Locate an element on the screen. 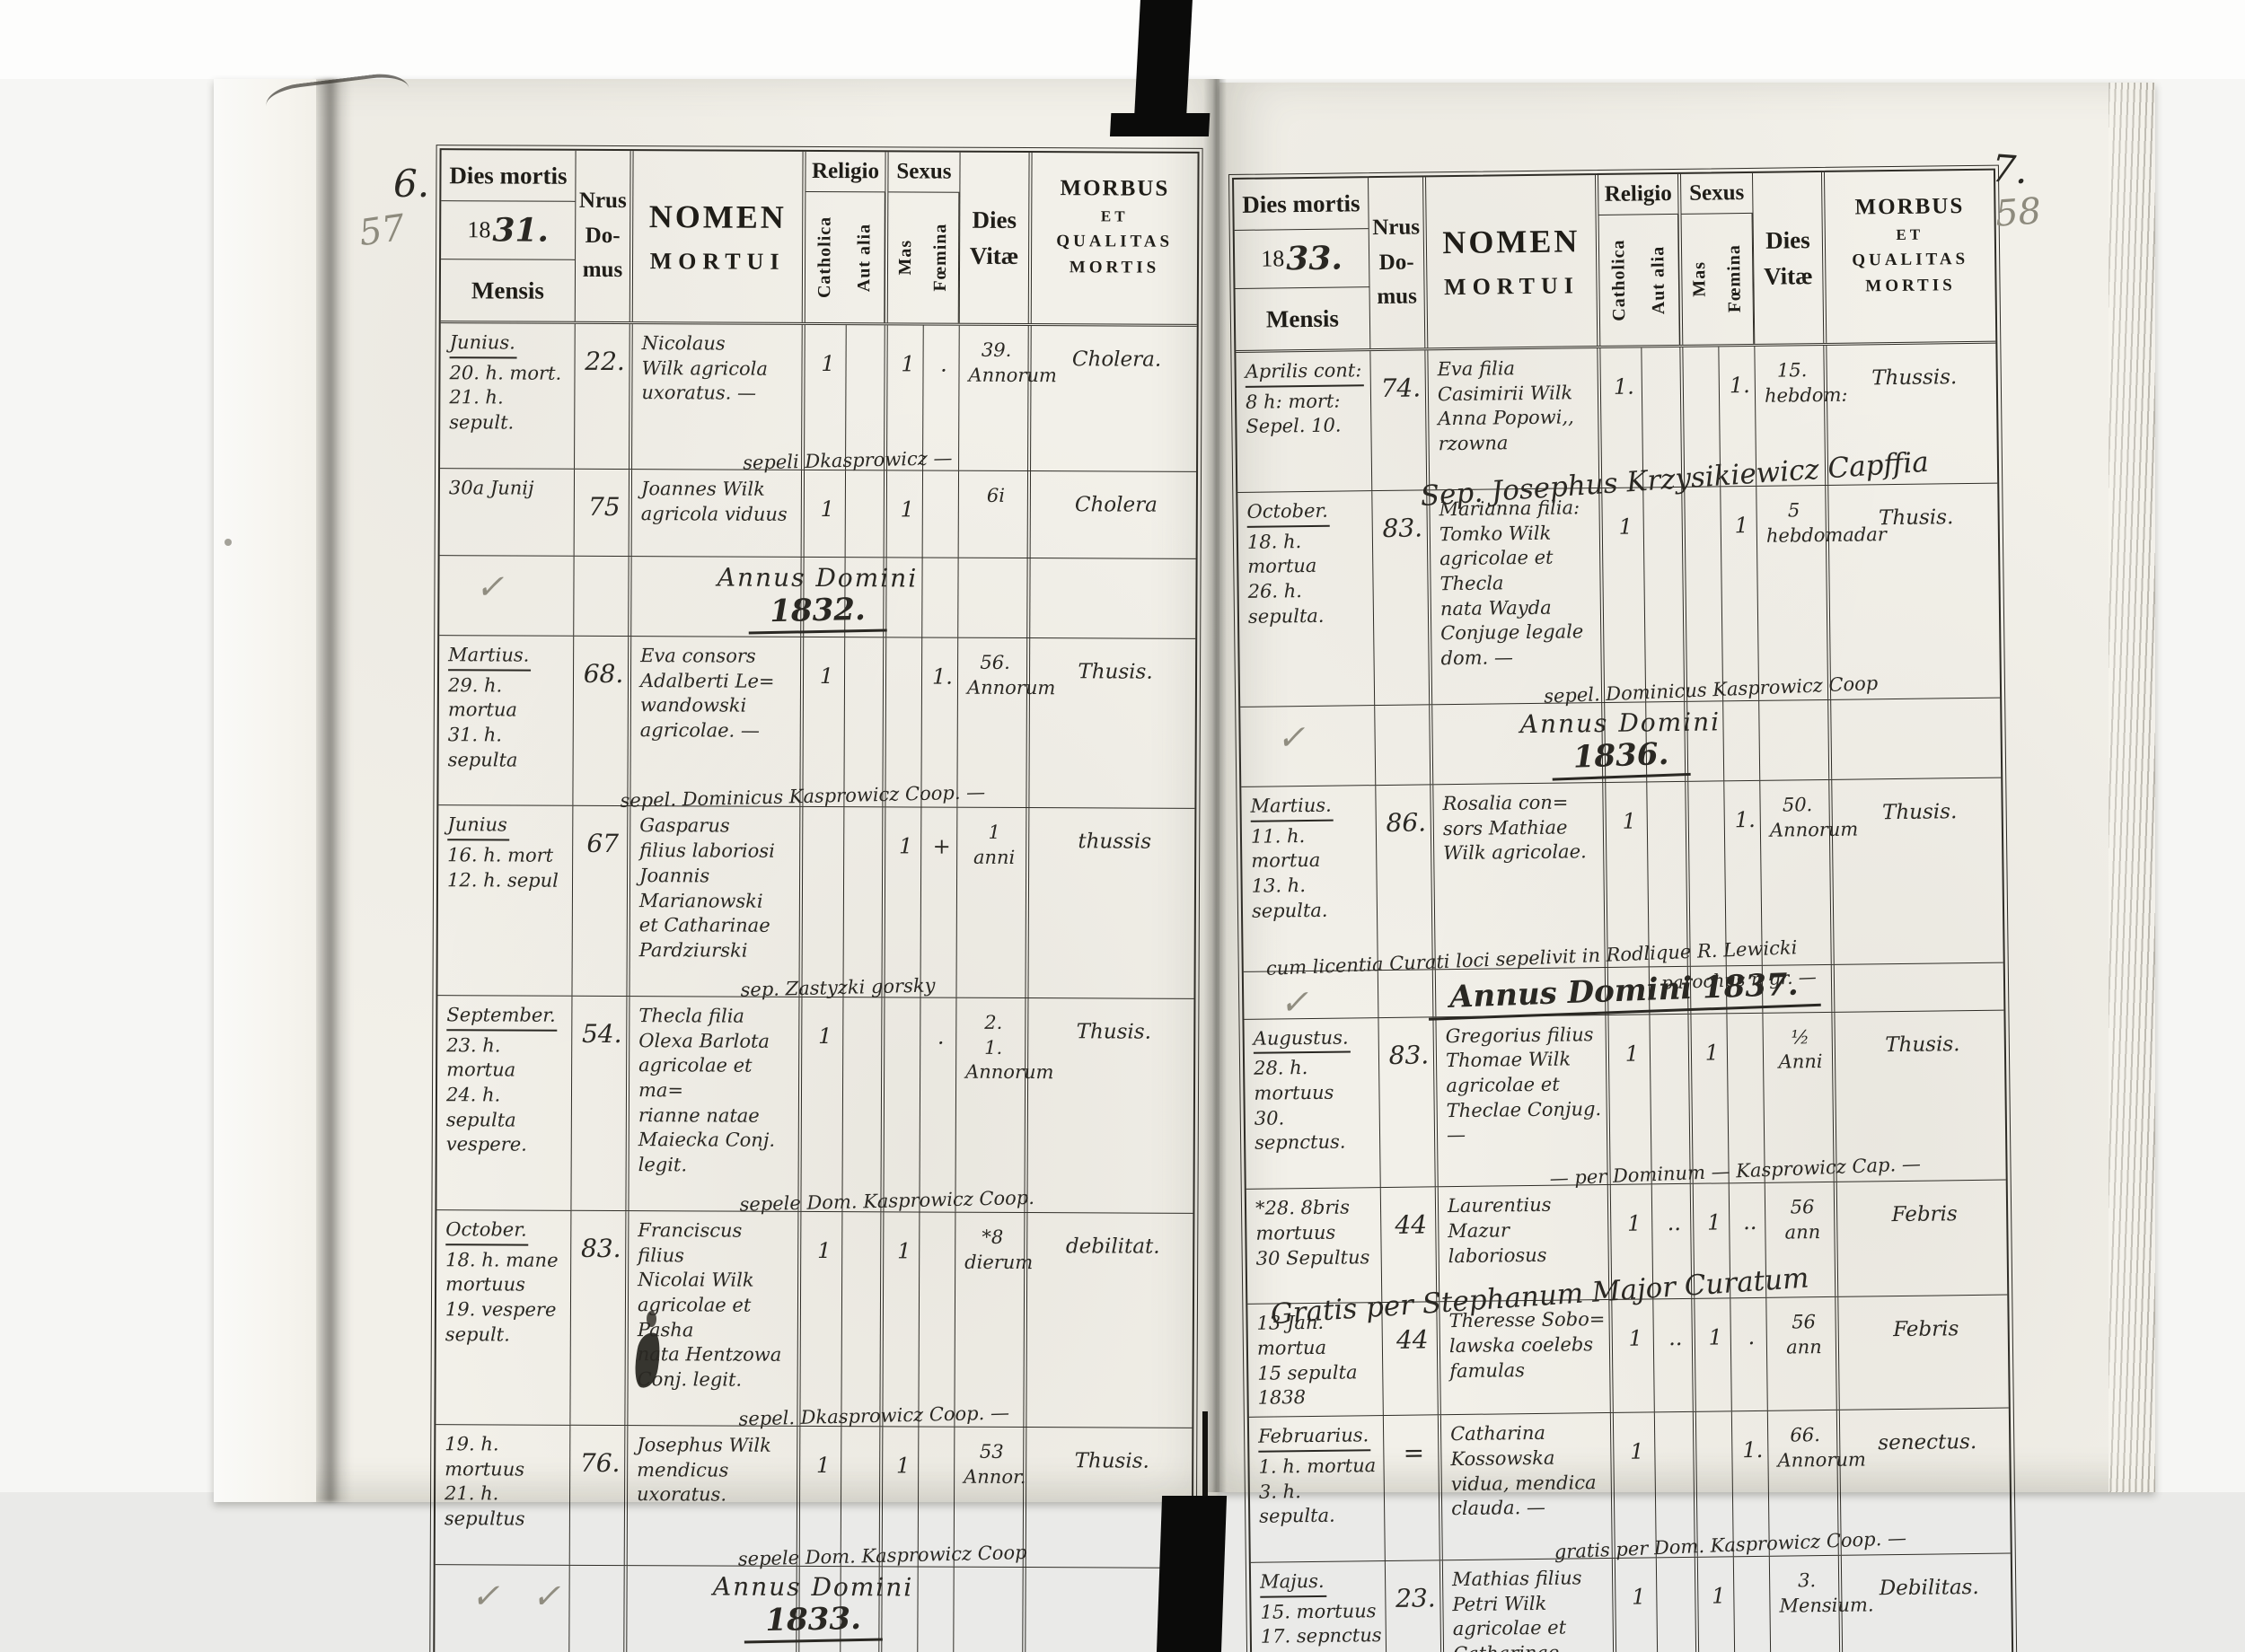 The image size is (2245, 1652). cell-dies-mortis: Martius. 29. h. mortua 31. h. sepulta is located at coordinates (507, 721).